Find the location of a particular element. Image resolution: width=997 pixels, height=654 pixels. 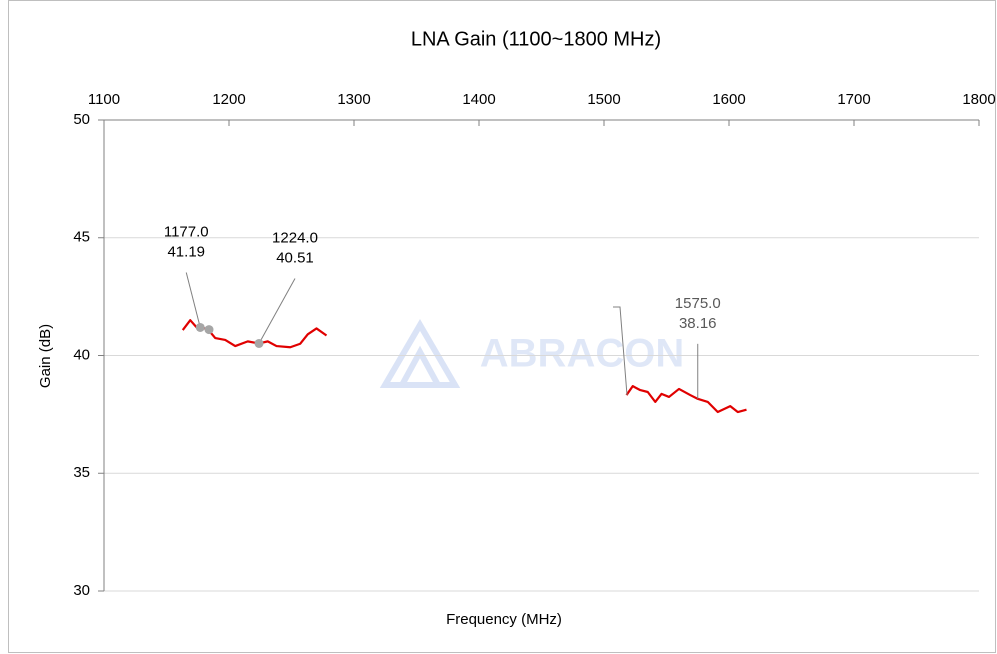

marker-y-label: 41.19 is located at coordinates (186, 251).